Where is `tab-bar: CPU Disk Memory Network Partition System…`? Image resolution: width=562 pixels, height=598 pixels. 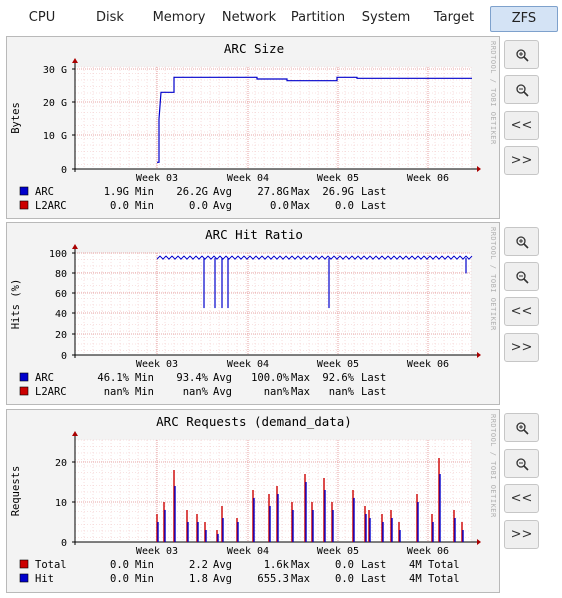 tab-bar: CPU Disk Memory Network Partition System… is located at coordinates (281, 18).